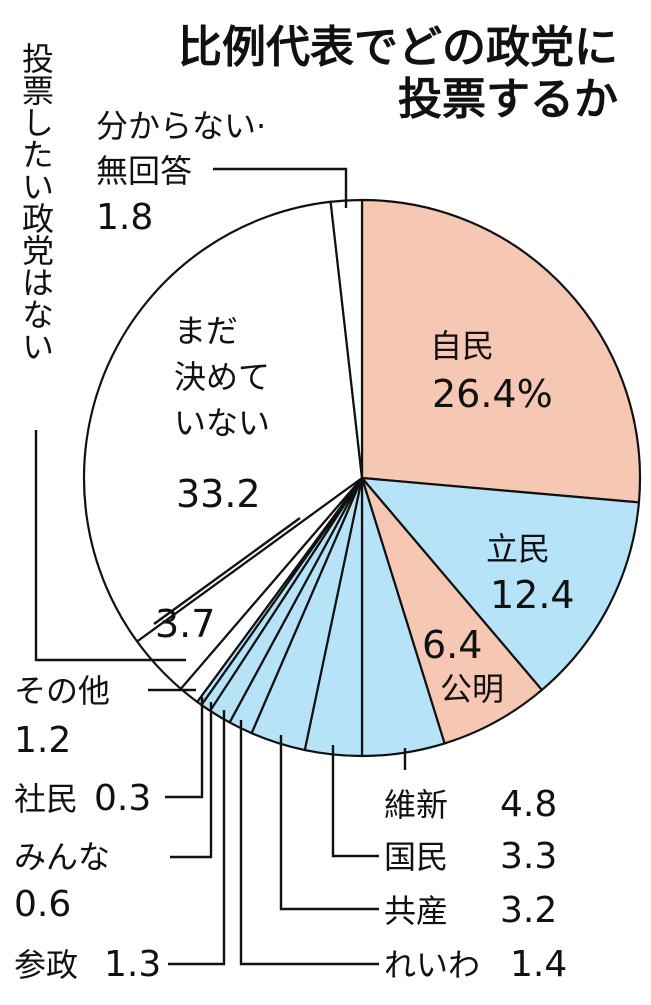 Image resolution: width=651 pixels, height=1005 pixels. I want to click on label-komei-name: 公明, so click(472, 689).